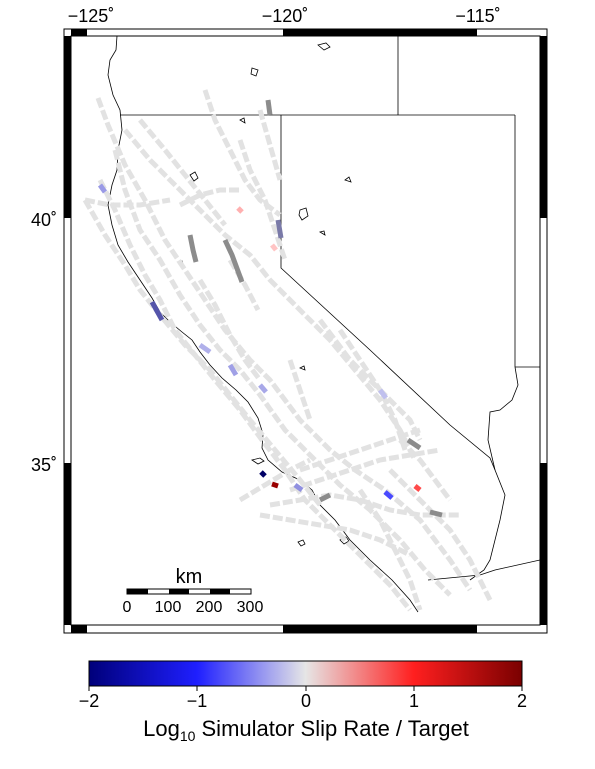 This screenshot has width=595, height=769. Describe the element at coordinates (89, 701) in the screenshot. I see `colorbar-tick-neg2: −2` at that location.